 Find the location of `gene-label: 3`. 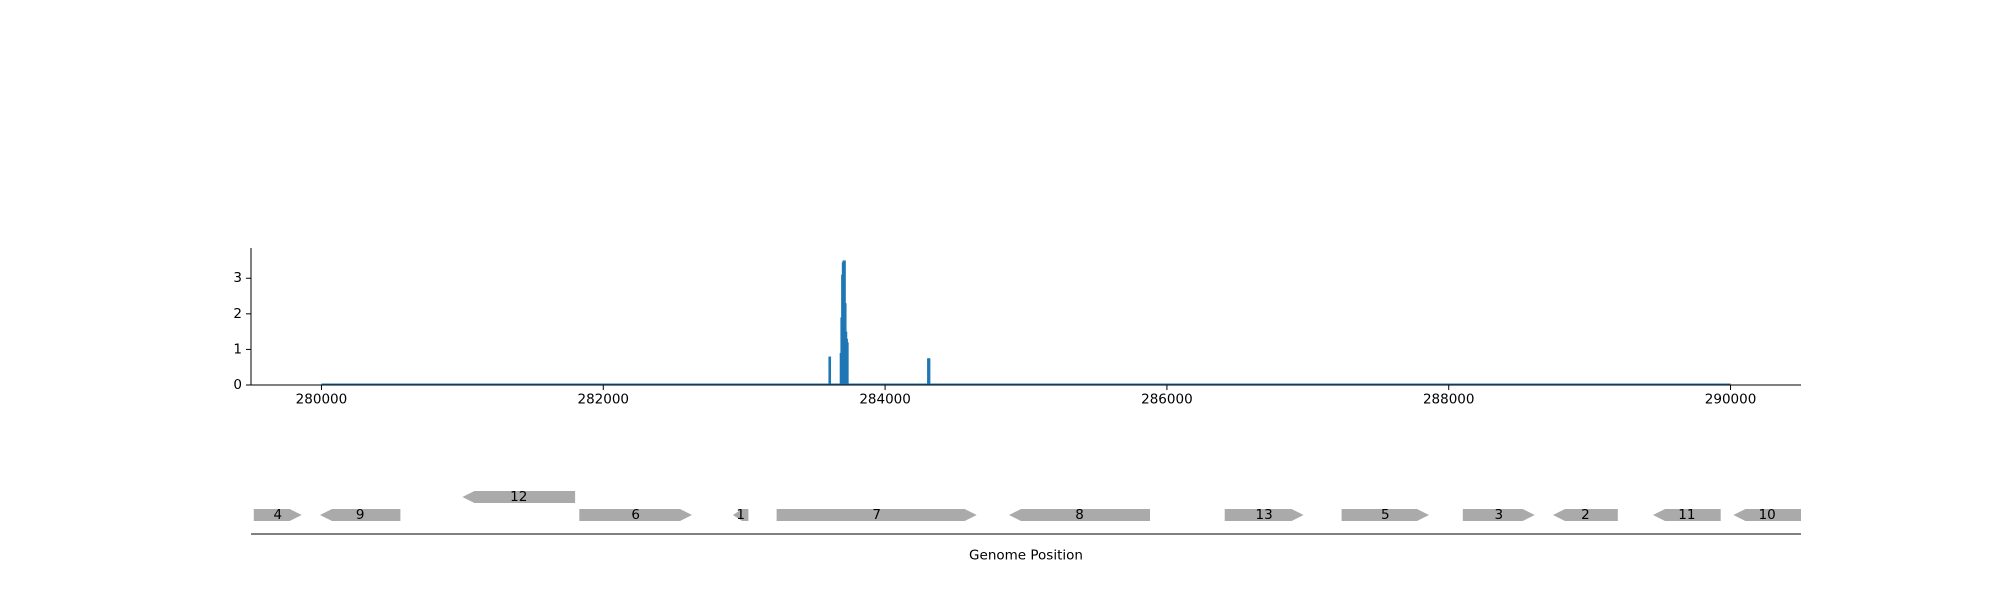

gene-label: 3 is located at coordinates (1498, 515).